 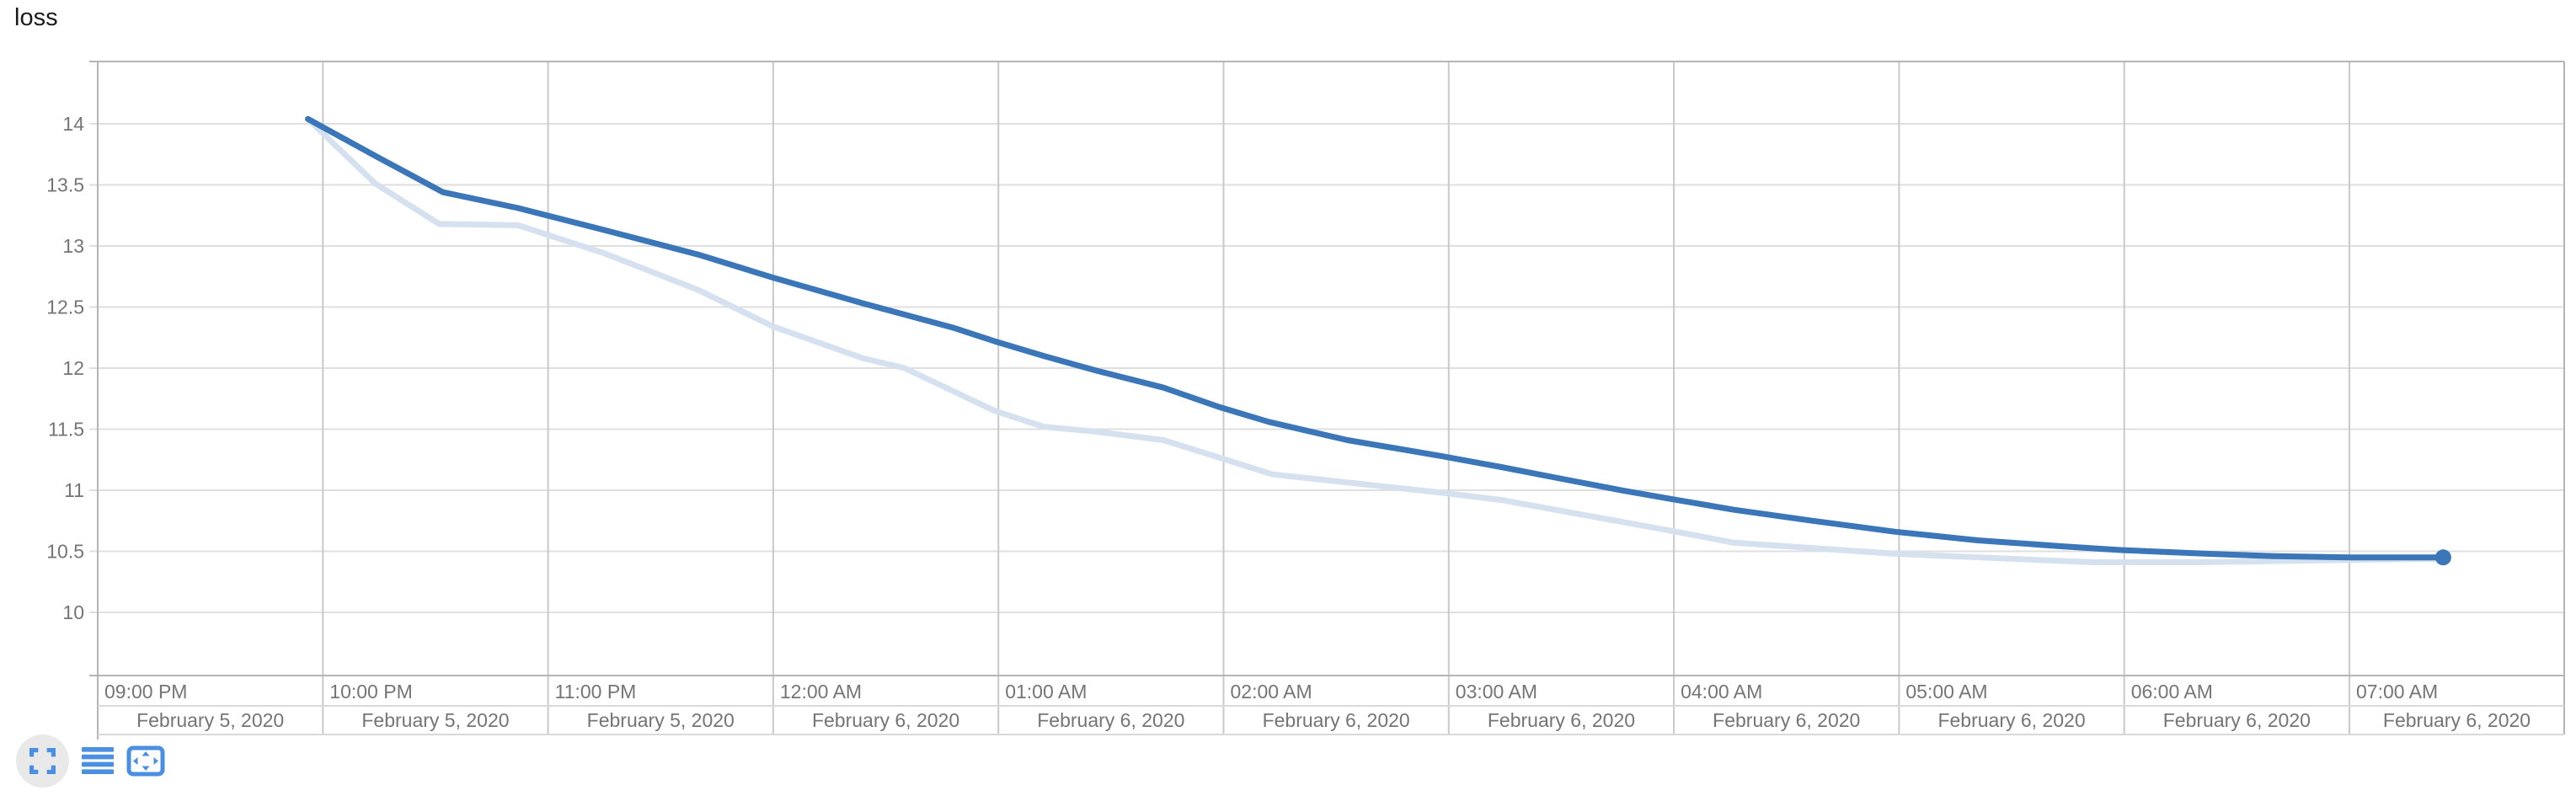 What do you see at coordinates (1946, 691) in the screenshot?
I see `x-tick-time-label: 05:00 AM` at bounding box center [1946, 691].